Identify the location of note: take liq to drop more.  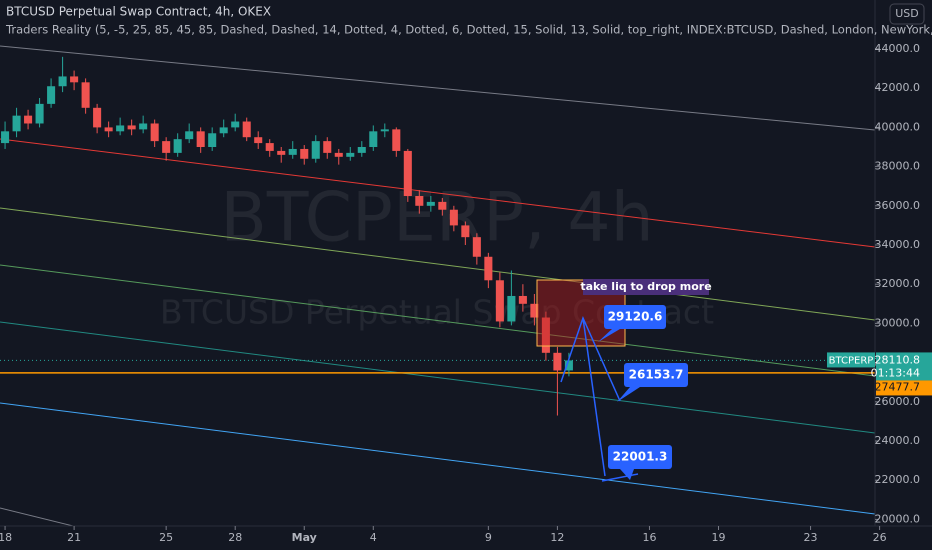
(645, 286).